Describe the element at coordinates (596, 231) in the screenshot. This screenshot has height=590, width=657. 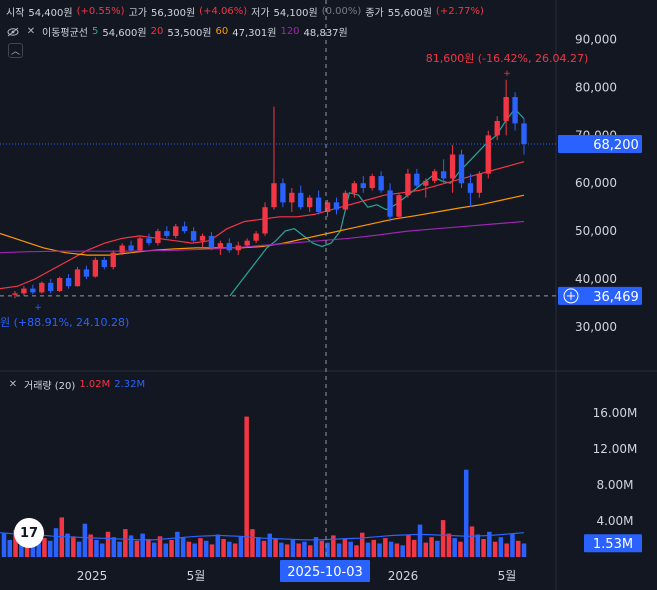
I see `price-tick-label: 50,000` at that location.